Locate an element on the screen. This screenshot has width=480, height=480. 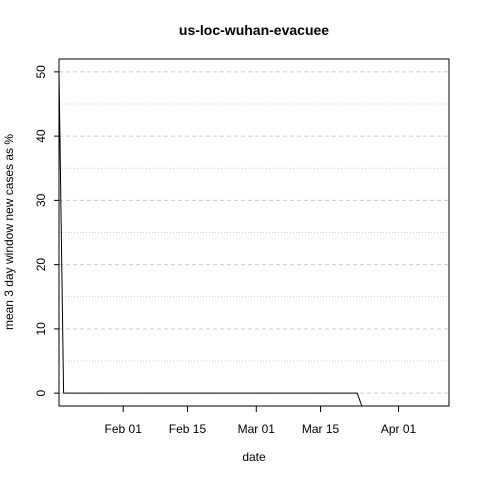
y-axis-label: mean 3 day window new cases as % is located at coordinates (9, 232).